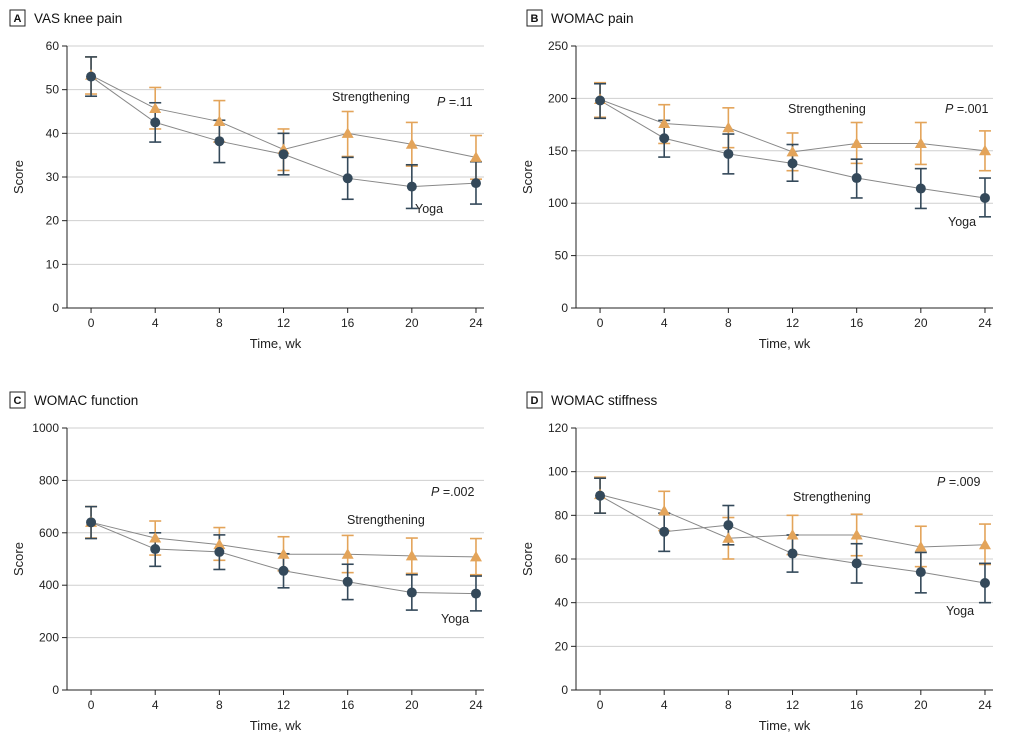  Describe the element at coordinates (592, 18) in the screenshot. I see `panel-title: WOMAC pain` at that location.